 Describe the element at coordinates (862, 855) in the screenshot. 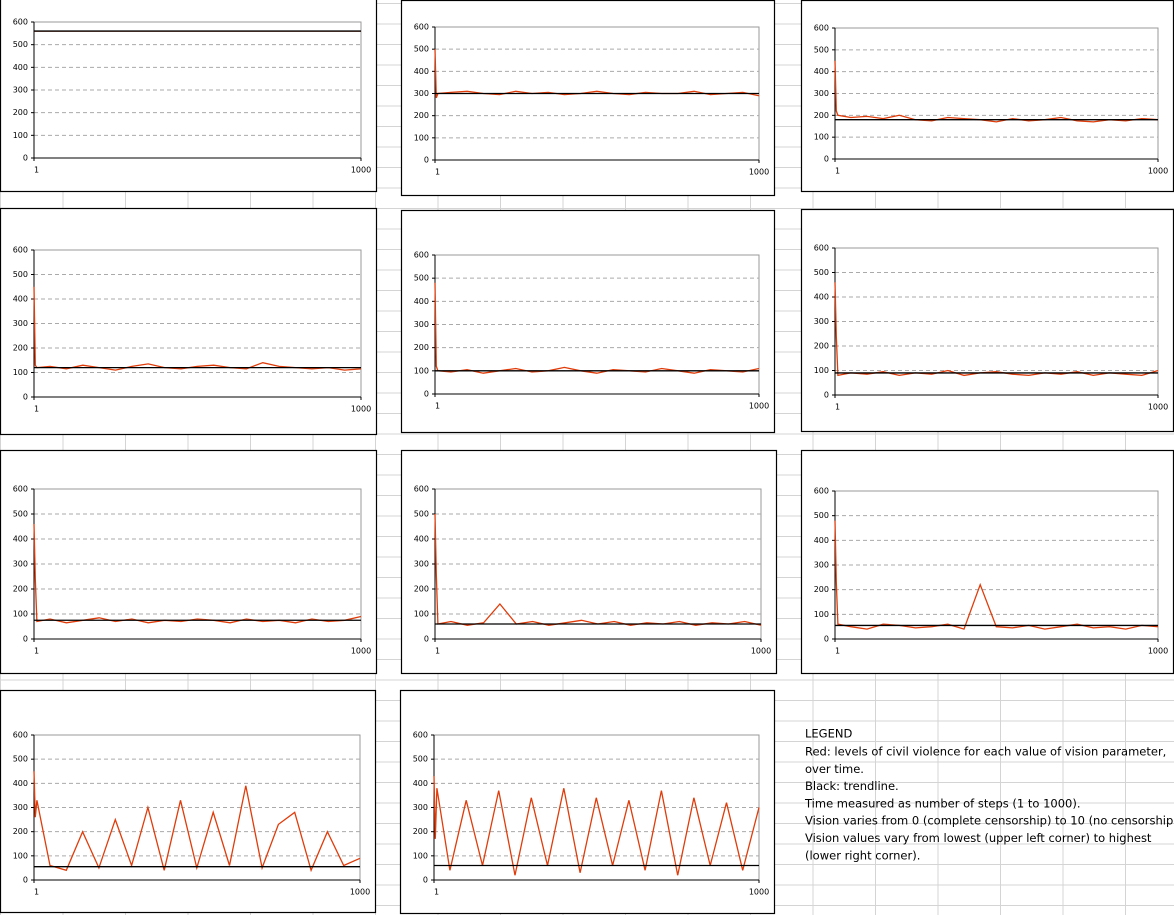

I see `legend-line: (lower right corner).` at that location.